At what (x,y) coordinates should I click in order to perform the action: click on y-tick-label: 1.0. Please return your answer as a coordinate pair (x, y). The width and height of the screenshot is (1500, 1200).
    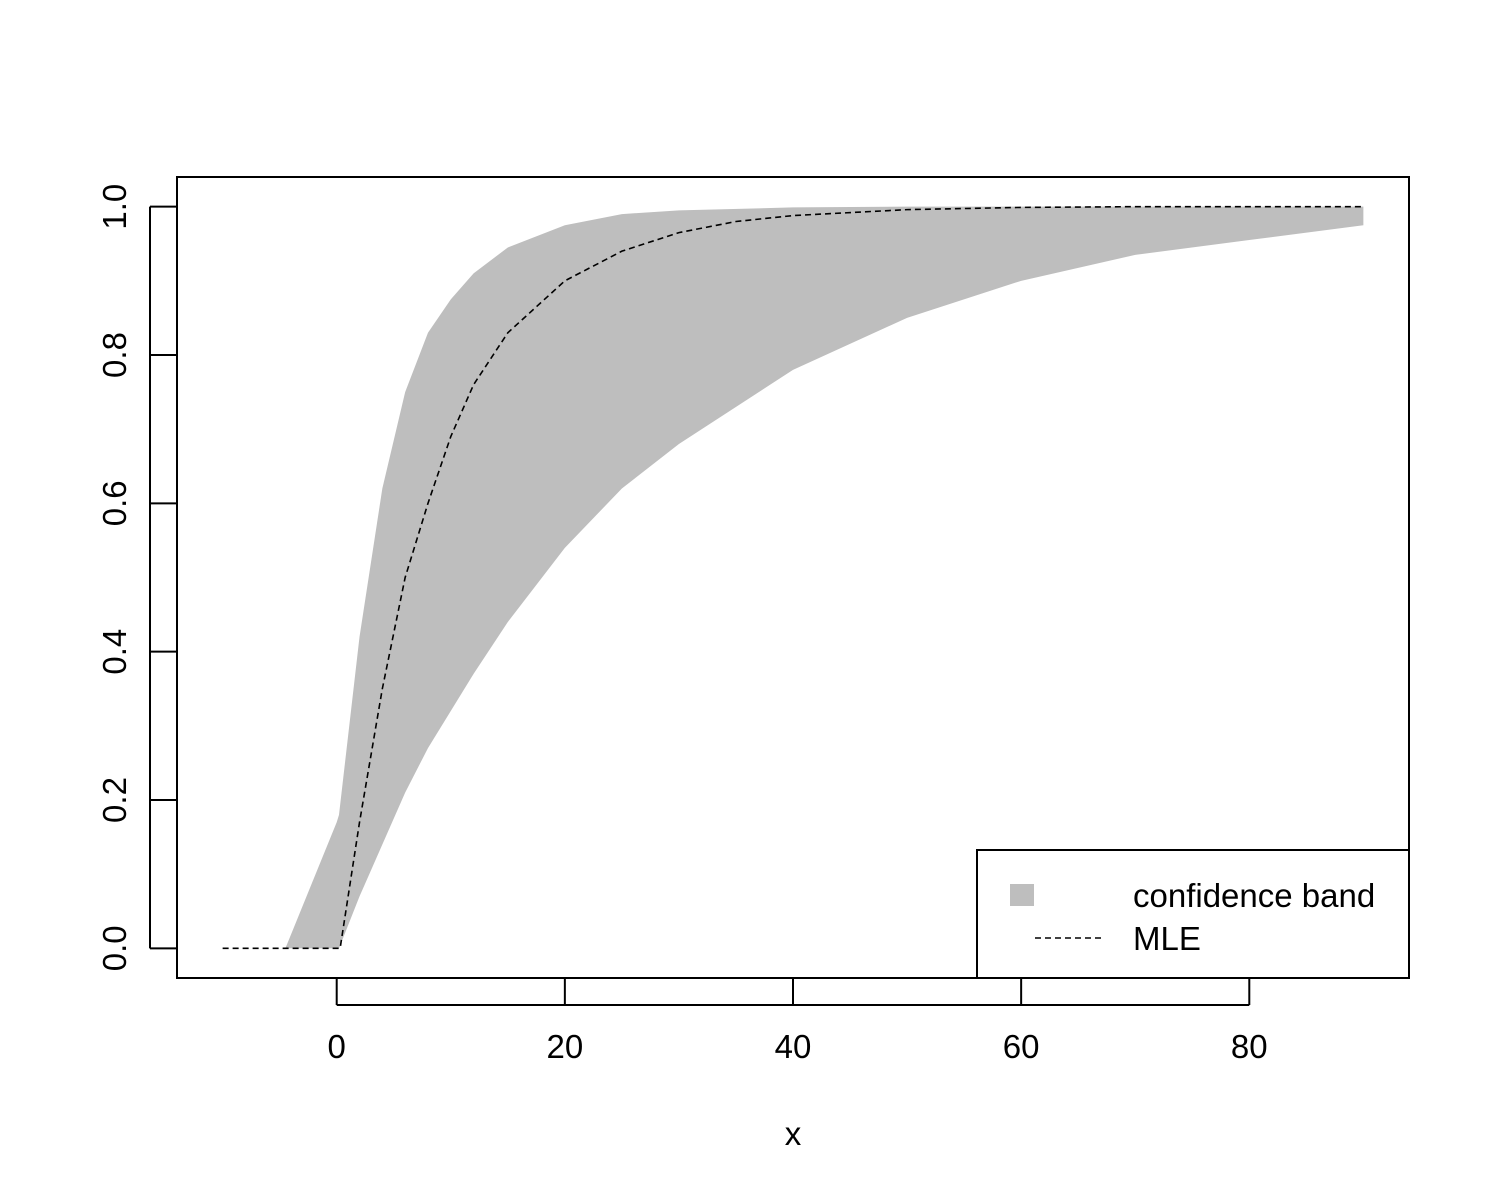
    Looking at the image, I should click on (114, 207).